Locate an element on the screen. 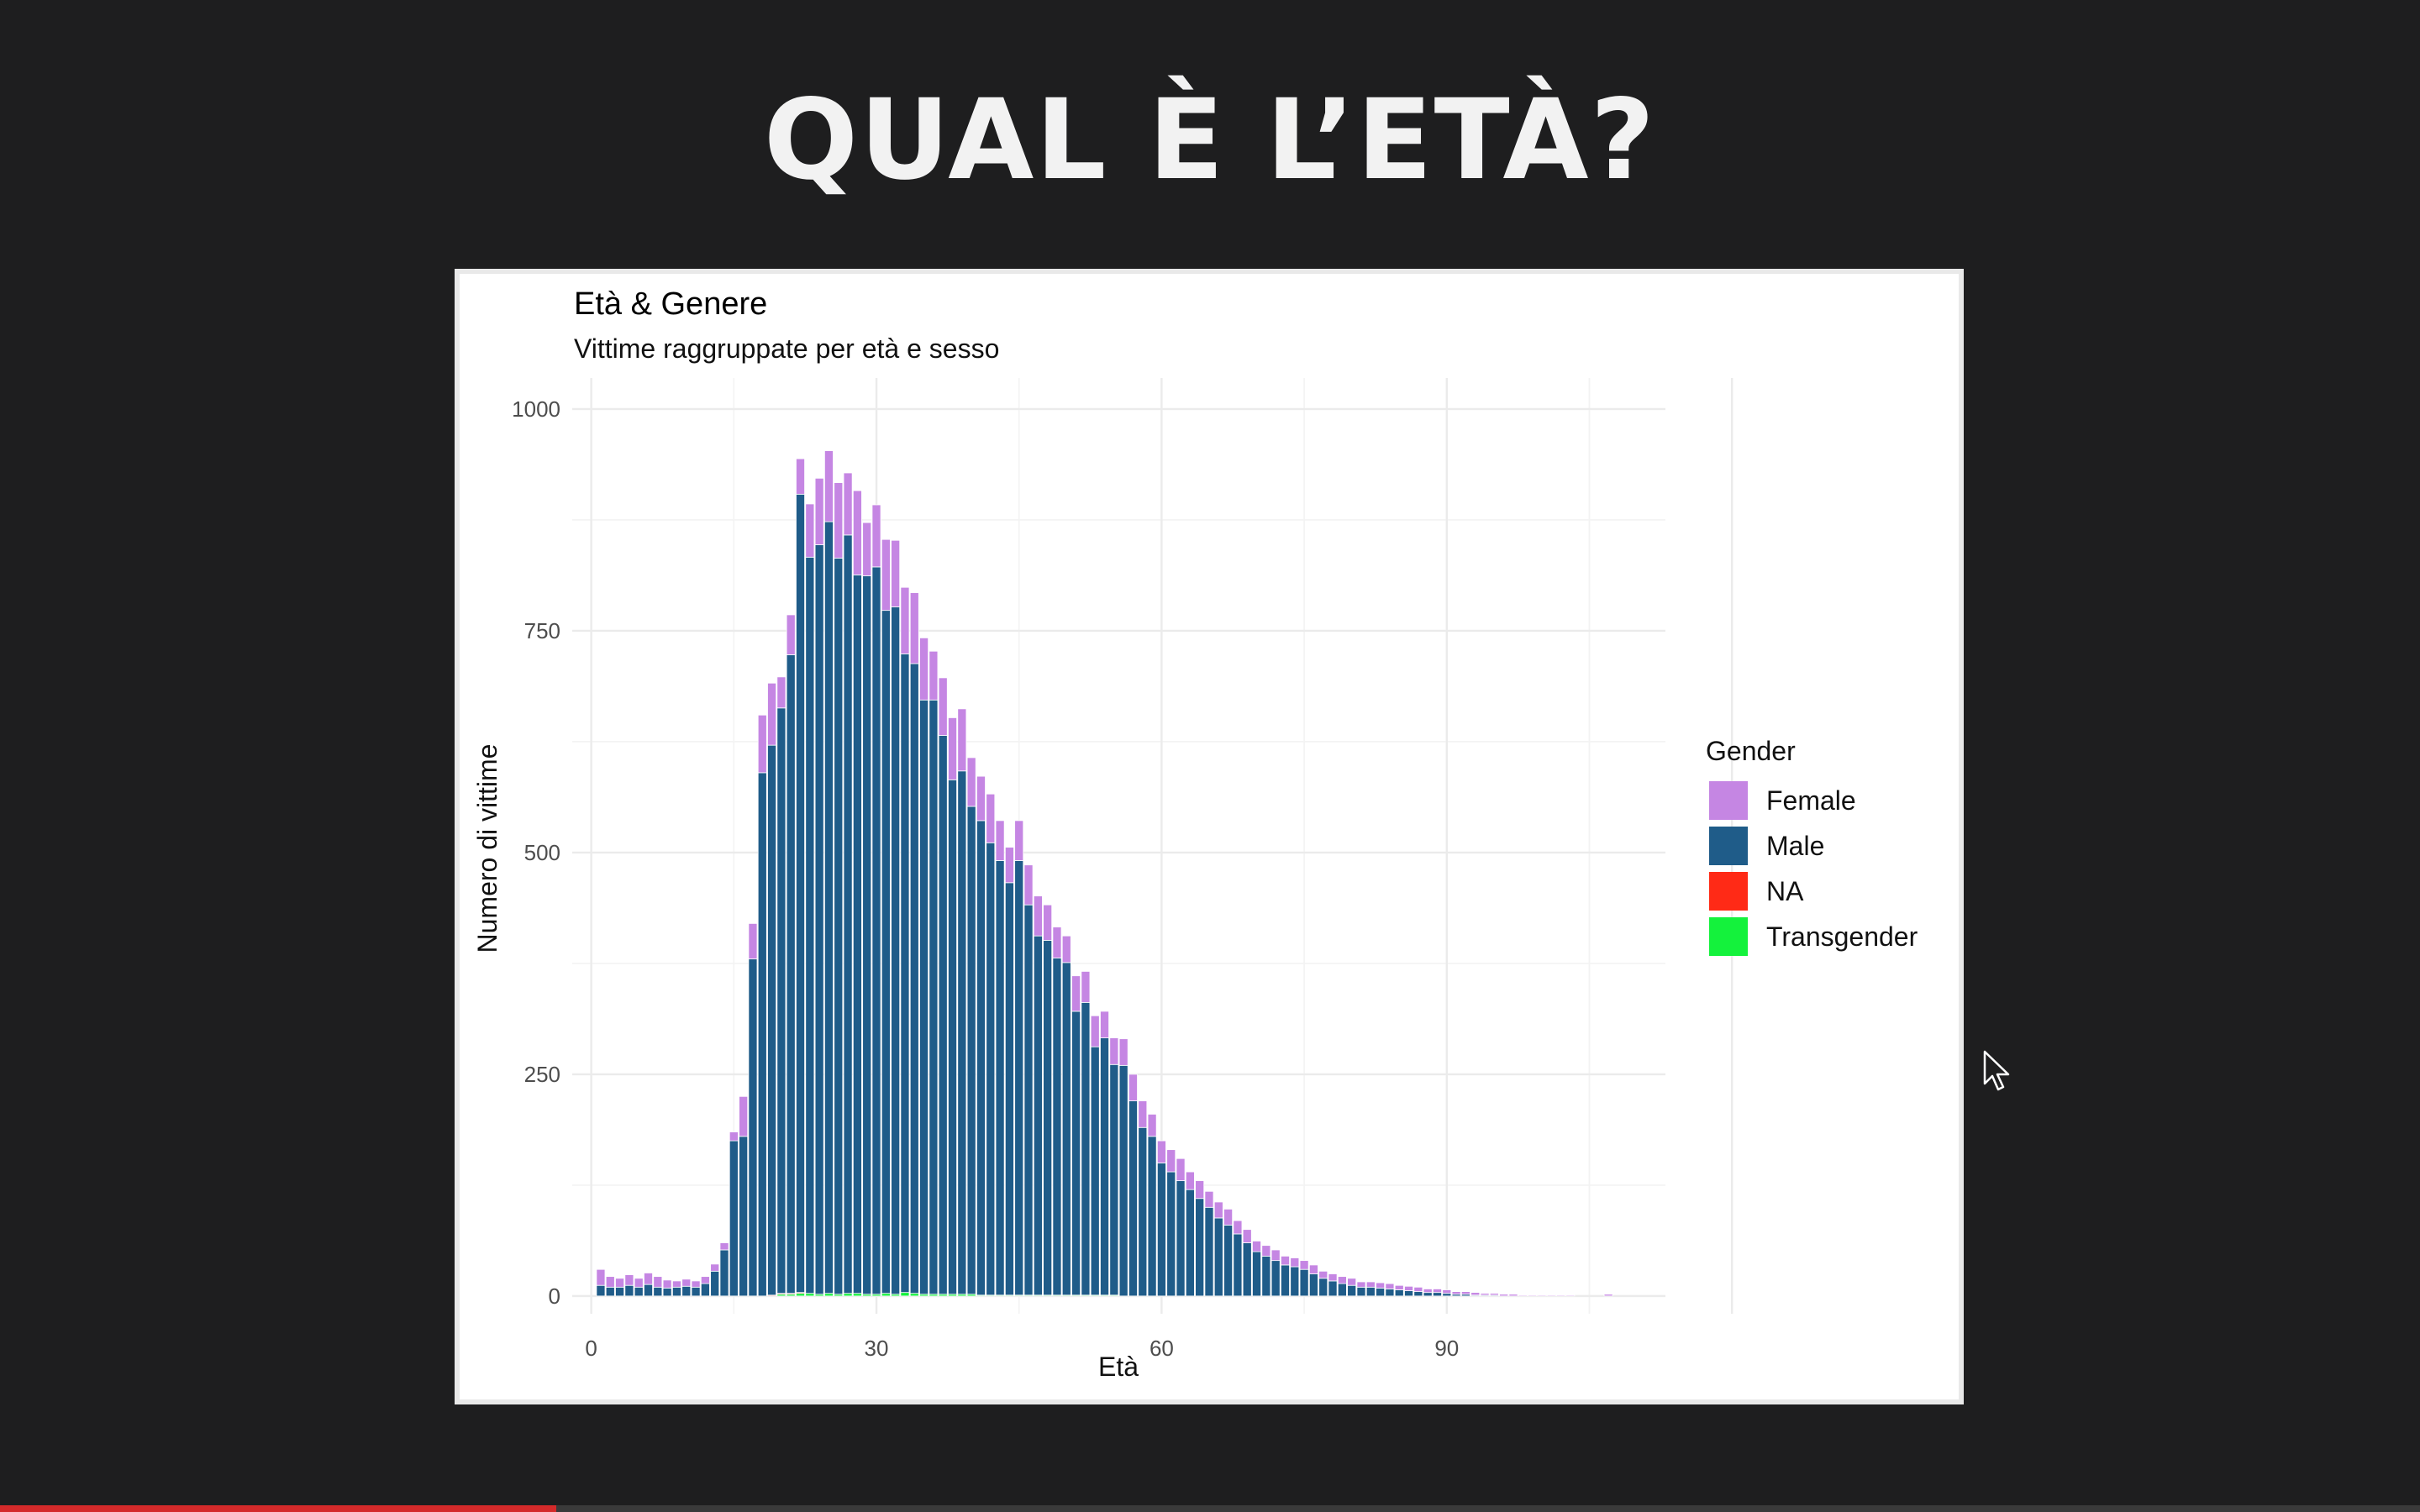 The height and width of the screenshot is (1512, 2420). video-progress-bar is located at coordinates (1210, 1508).